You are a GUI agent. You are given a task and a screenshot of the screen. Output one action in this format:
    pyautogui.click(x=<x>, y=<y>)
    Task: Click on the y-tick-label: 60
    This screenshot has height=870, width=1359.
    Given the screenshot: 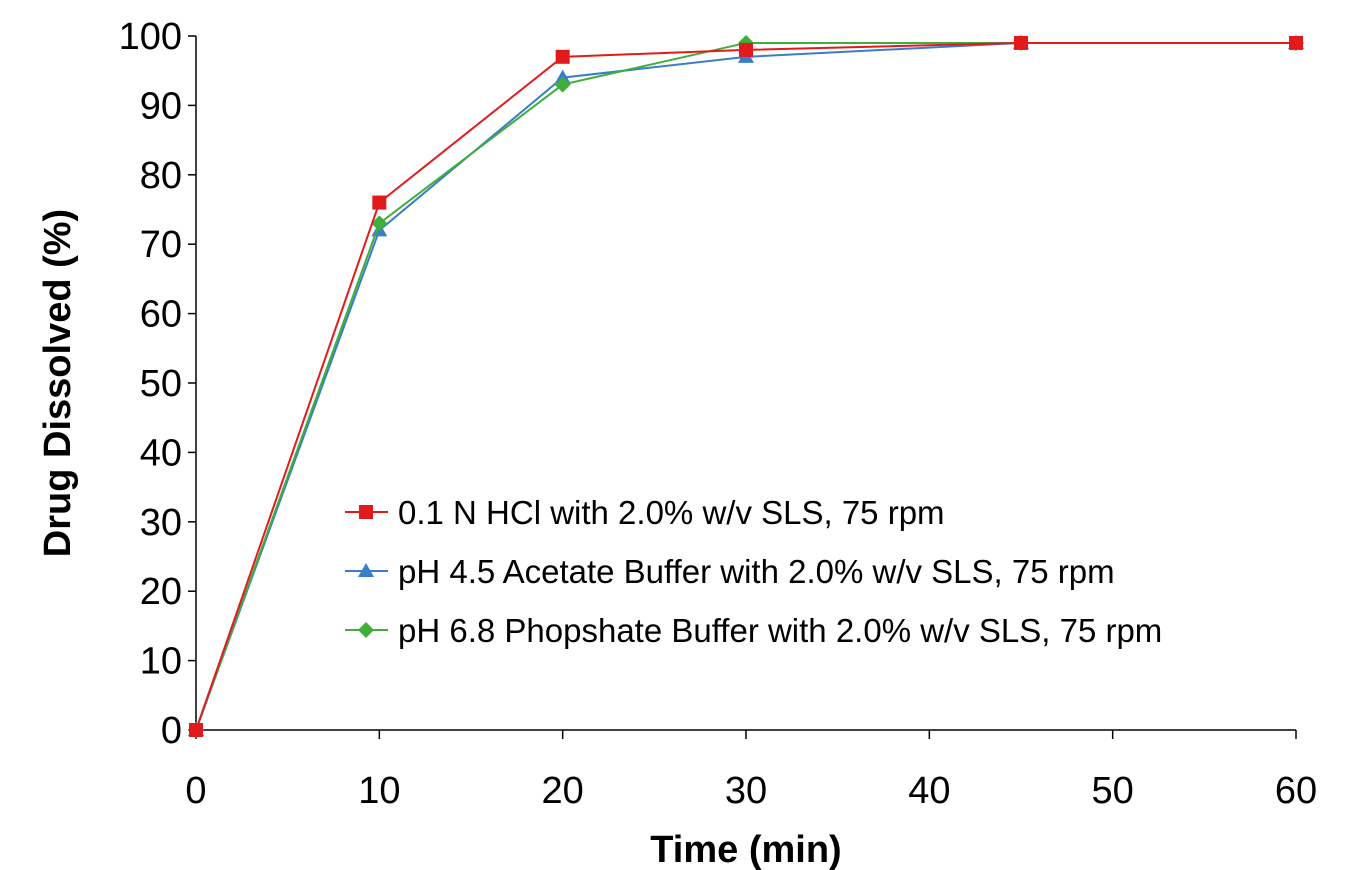 What is the action you would take?
    pyautogui.click(x=161, y=315)
    